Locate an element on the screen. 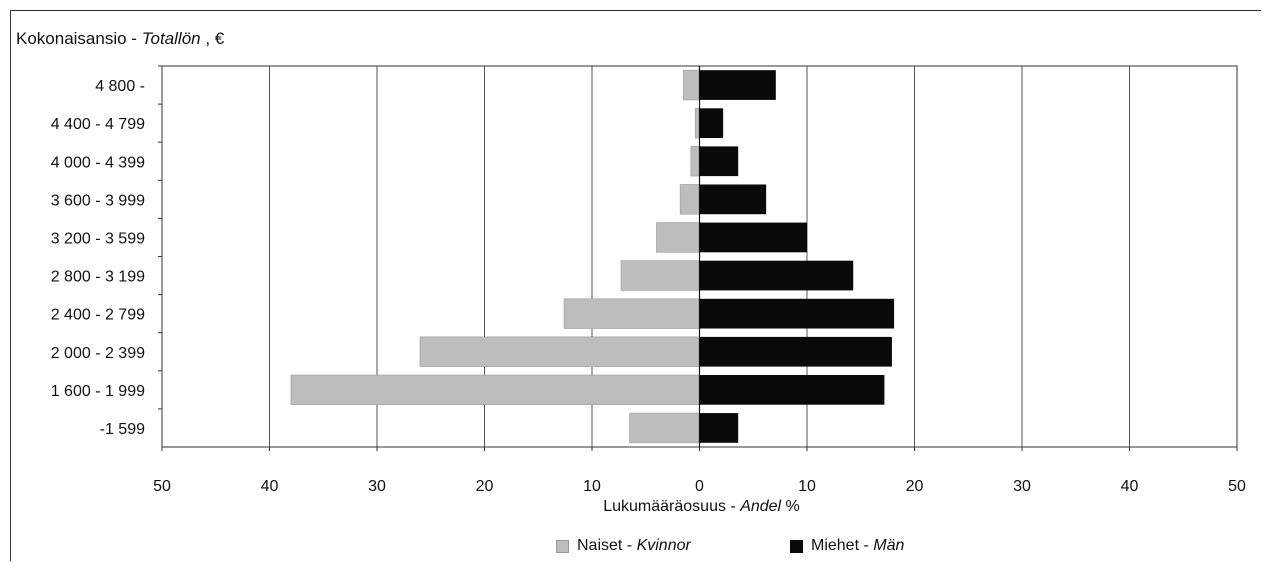 The width and height of the screenshot is (1263, 563). legend-item-women: Naiset - Kvinnor is located at coordinates (623, 546).